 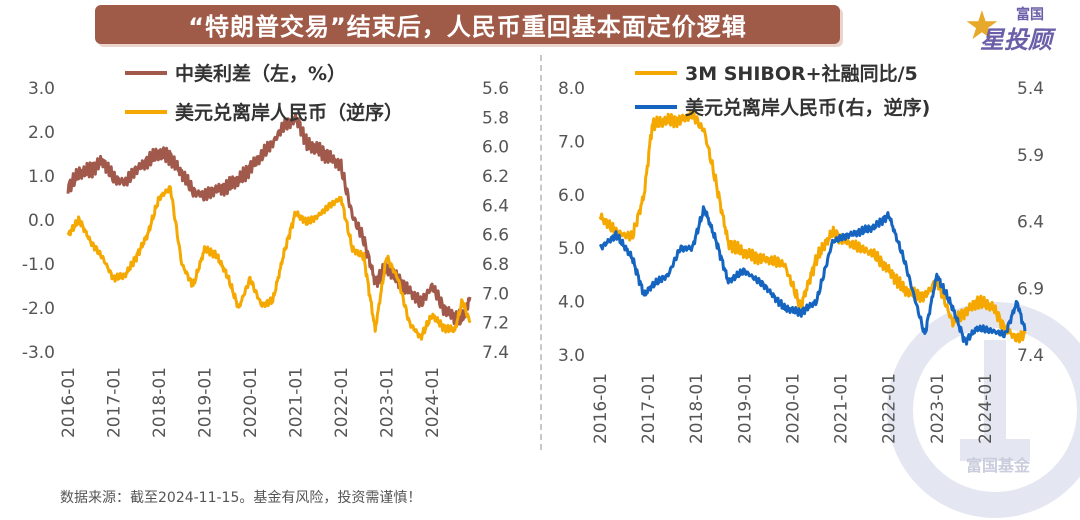 I want to click on right-right-axis-tick: 7.4, so click(x=1030, y=356).